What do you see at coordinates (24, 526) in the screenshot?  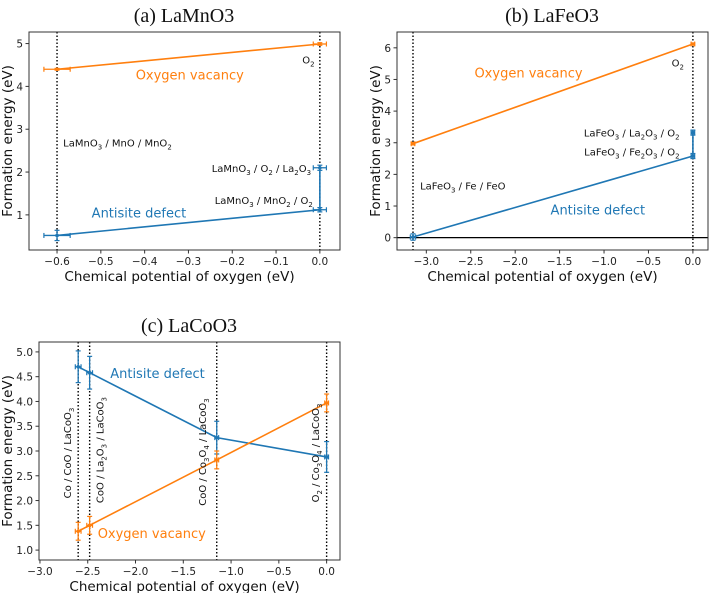 I see `y-tick-label: 1.5` at bounding box center [24, 526].